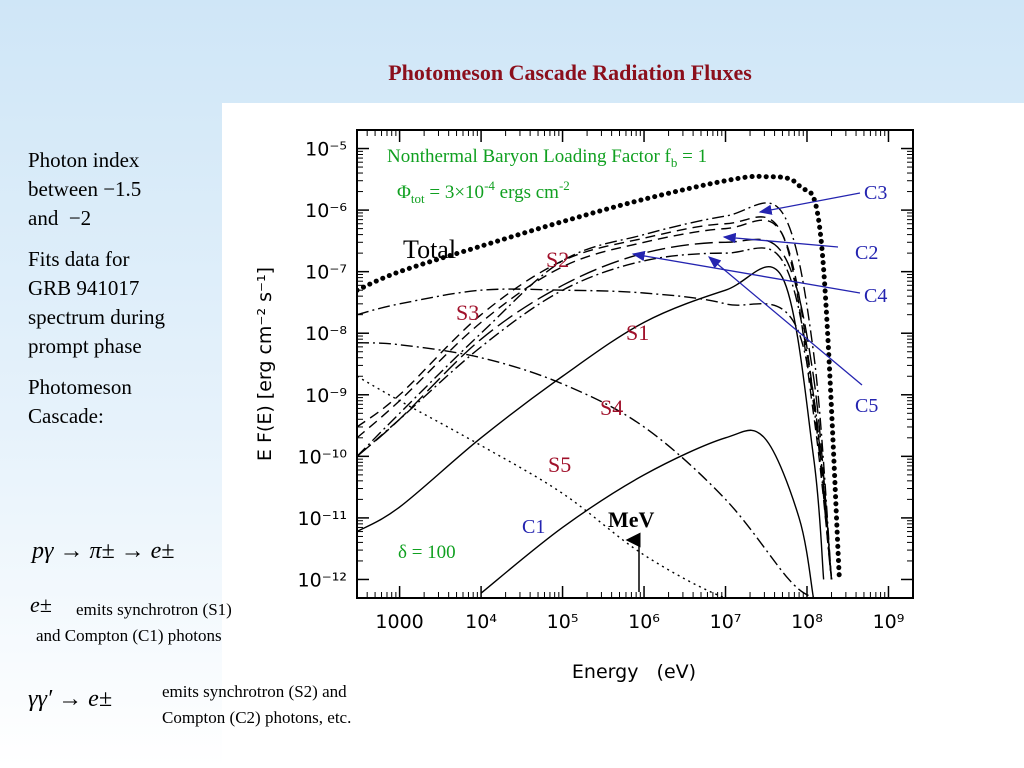 This screenshot has width=1024, height=768. Describe the element at coordinates (322, 457) in the screenshot. I see `y-tick-label: 10⁻¹⁰` at that location.